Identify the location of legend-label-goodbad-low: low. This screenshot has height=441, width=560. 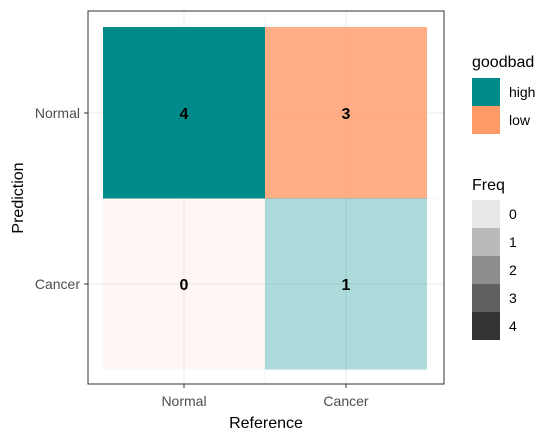
(520, 120).